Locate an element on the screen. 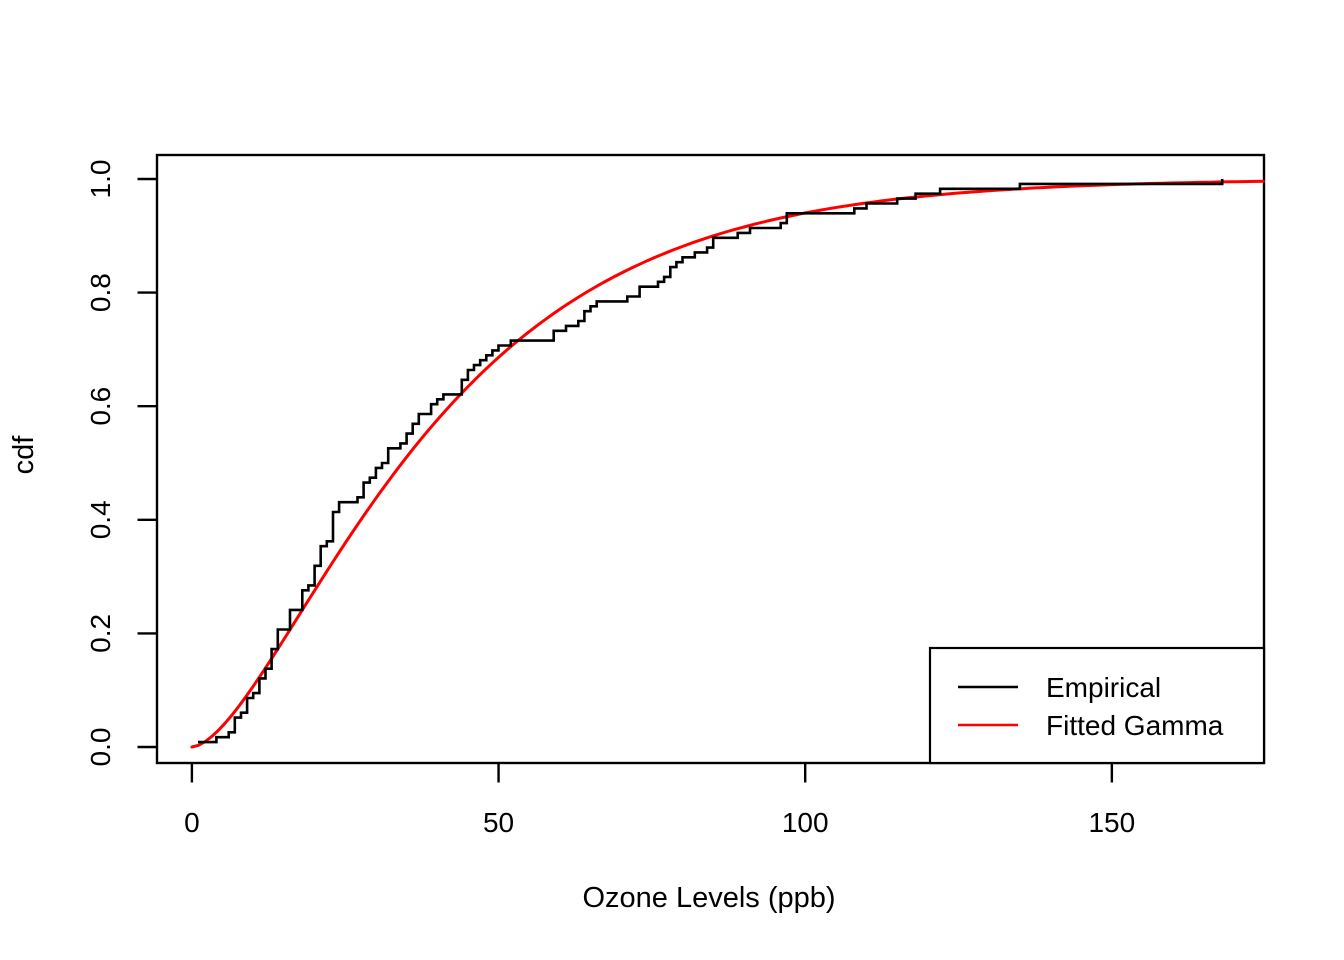 The width and height of the screenshot is (1344, 960). legend-label-fitted-gamma: Fitted Gamma is located at coordinates (1135, 725).